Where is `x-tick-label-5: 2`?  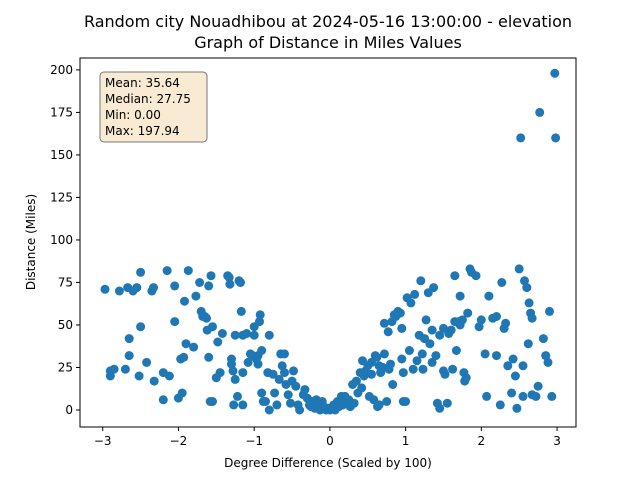
x-tick-label-5: 2 is located at coordinates (482, 441).